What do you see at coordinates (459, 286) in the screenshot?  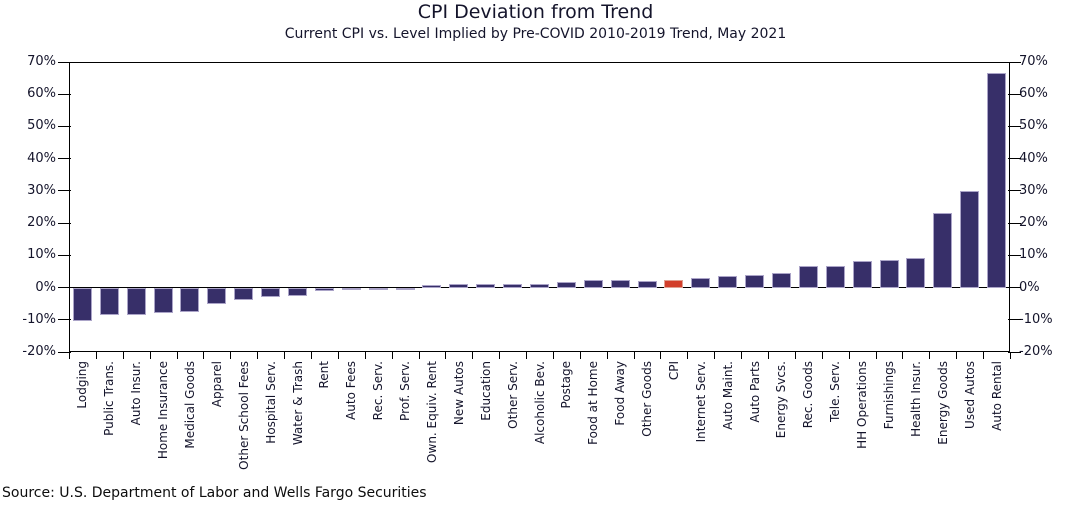 I see `bar-new-autos` at bounding box center [459, 286].